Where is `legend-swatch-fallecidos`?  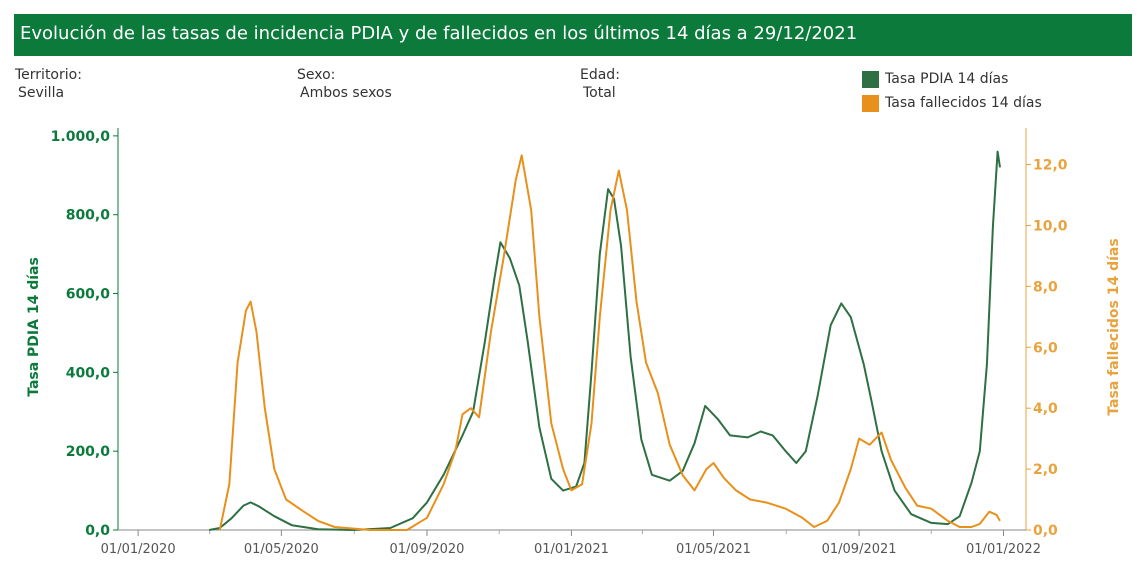 legend-swatch-fallecidos is located at coordinates (870, 103).